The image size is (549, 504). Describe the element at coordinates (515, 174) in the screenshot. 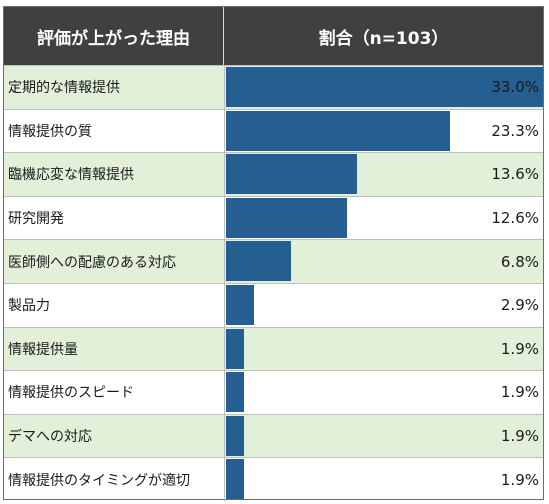

I see `value-label: 13.6%` at that location.